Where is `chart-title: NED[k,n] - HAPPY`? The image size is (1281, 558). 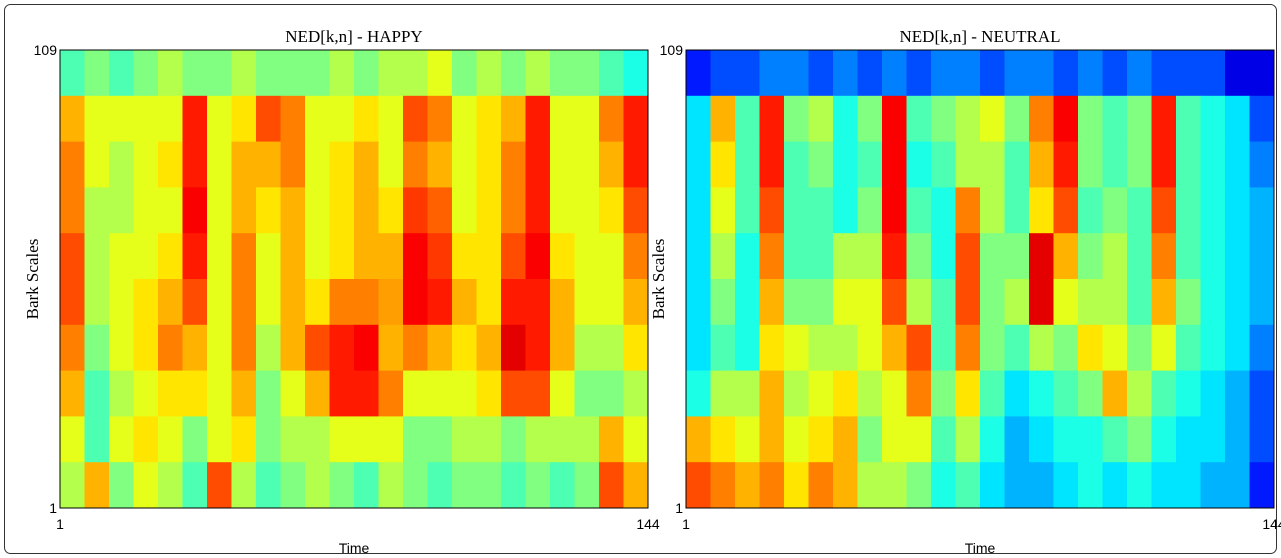 chart-title: NED[k,n] - HAPPY is located at coordinates (353, 36).